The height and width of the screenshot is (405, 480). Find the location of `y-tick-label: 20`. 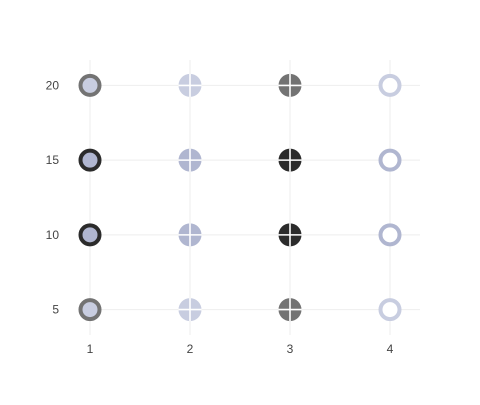

y-tick-label: 20 is located at coordinates (53, 85).